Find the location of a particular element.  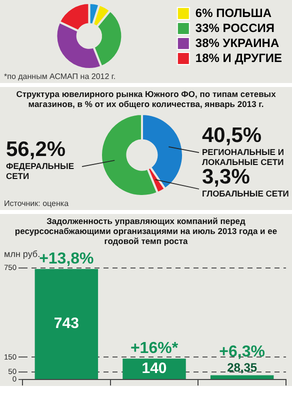

data-label: 140 is located at coordinates (154, 368).